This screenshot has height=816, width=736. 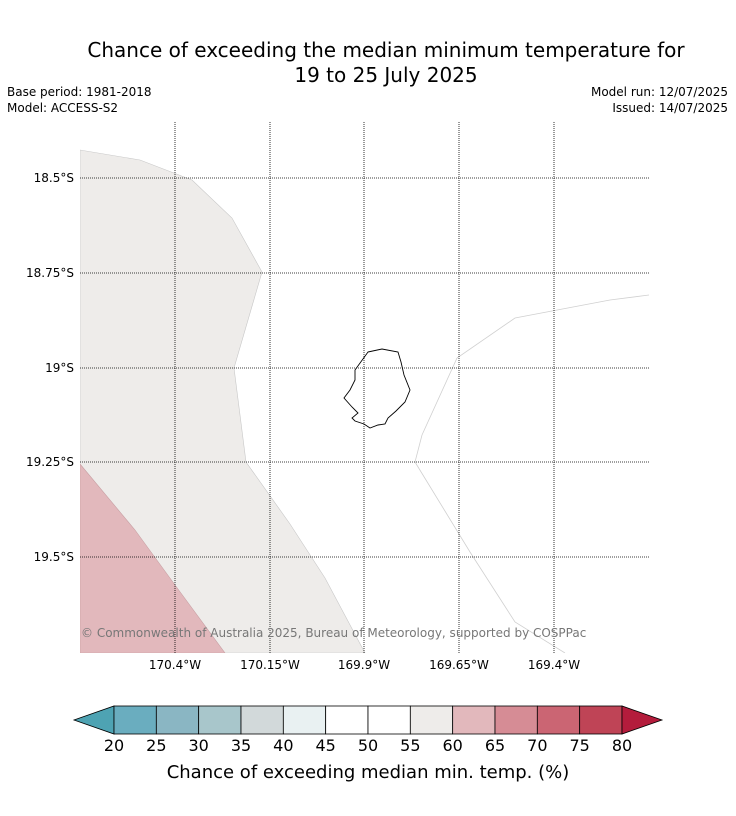 I want to click on metadata-right: Model run: 12/07/2025 Issued: 14/07/2025, so click(x=659, y=100).